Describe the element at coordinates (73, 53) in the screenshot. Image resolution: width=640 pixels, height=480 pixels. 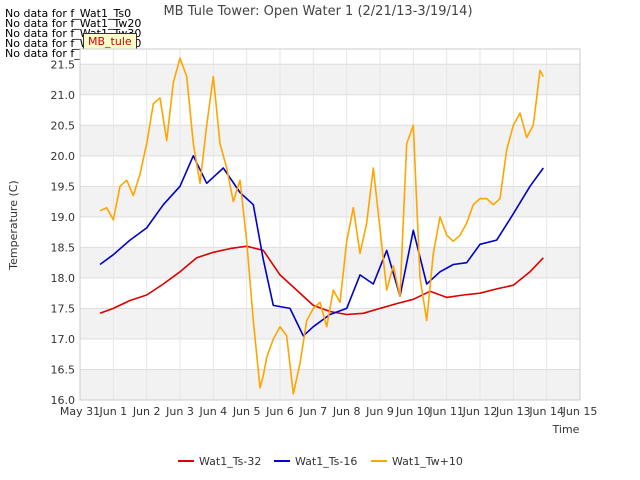
I see `no-data-note: No data for f_Wat1_Tw50` at that location.